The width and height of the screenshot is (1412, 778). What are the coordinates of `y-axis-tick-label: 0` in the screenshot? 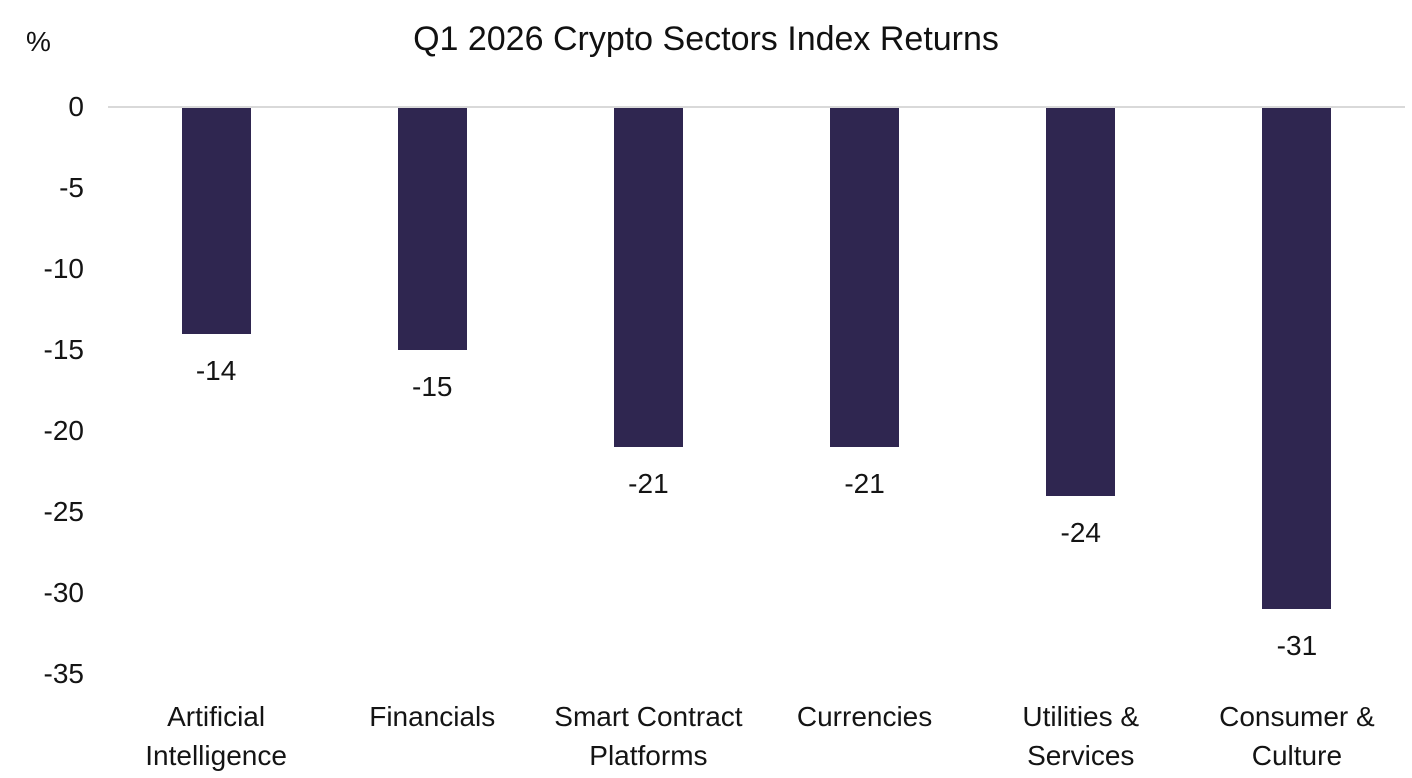 It's located at (76, 106).